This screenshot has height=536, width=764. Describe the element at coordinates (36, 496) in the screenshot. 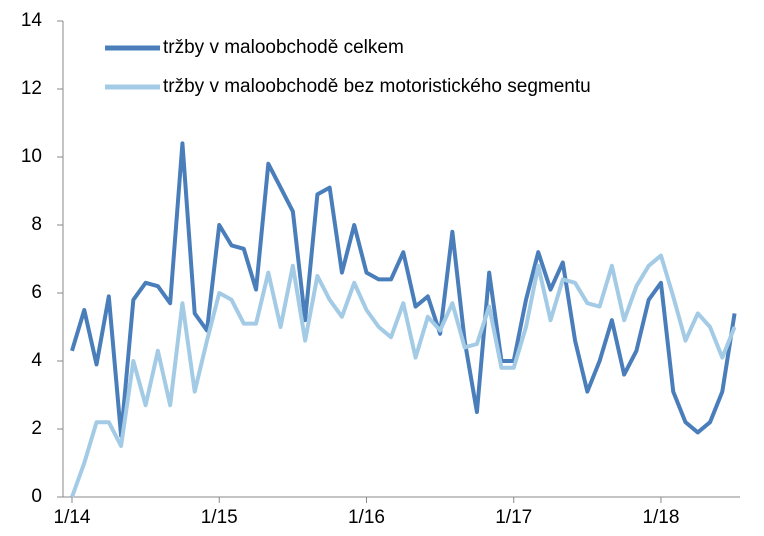

I see `y-tick-label: 0` at that location.